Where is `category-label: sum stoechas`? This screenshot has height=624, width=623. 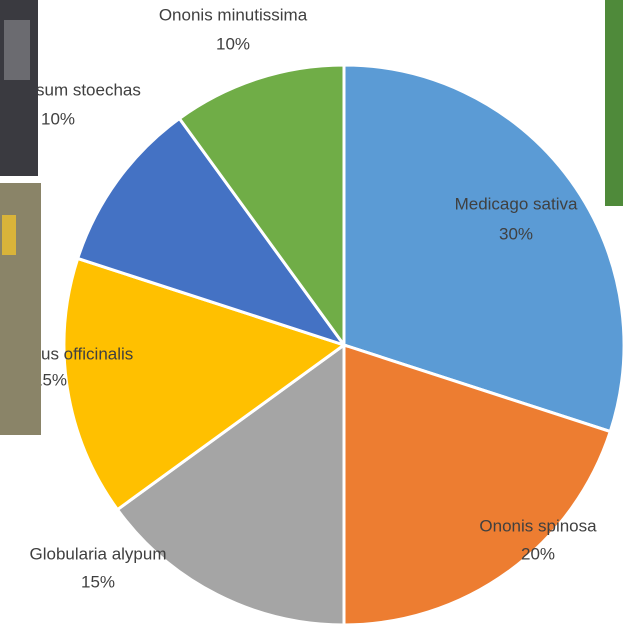 category-label: sum stoechas is located at coordinates (88, 89).